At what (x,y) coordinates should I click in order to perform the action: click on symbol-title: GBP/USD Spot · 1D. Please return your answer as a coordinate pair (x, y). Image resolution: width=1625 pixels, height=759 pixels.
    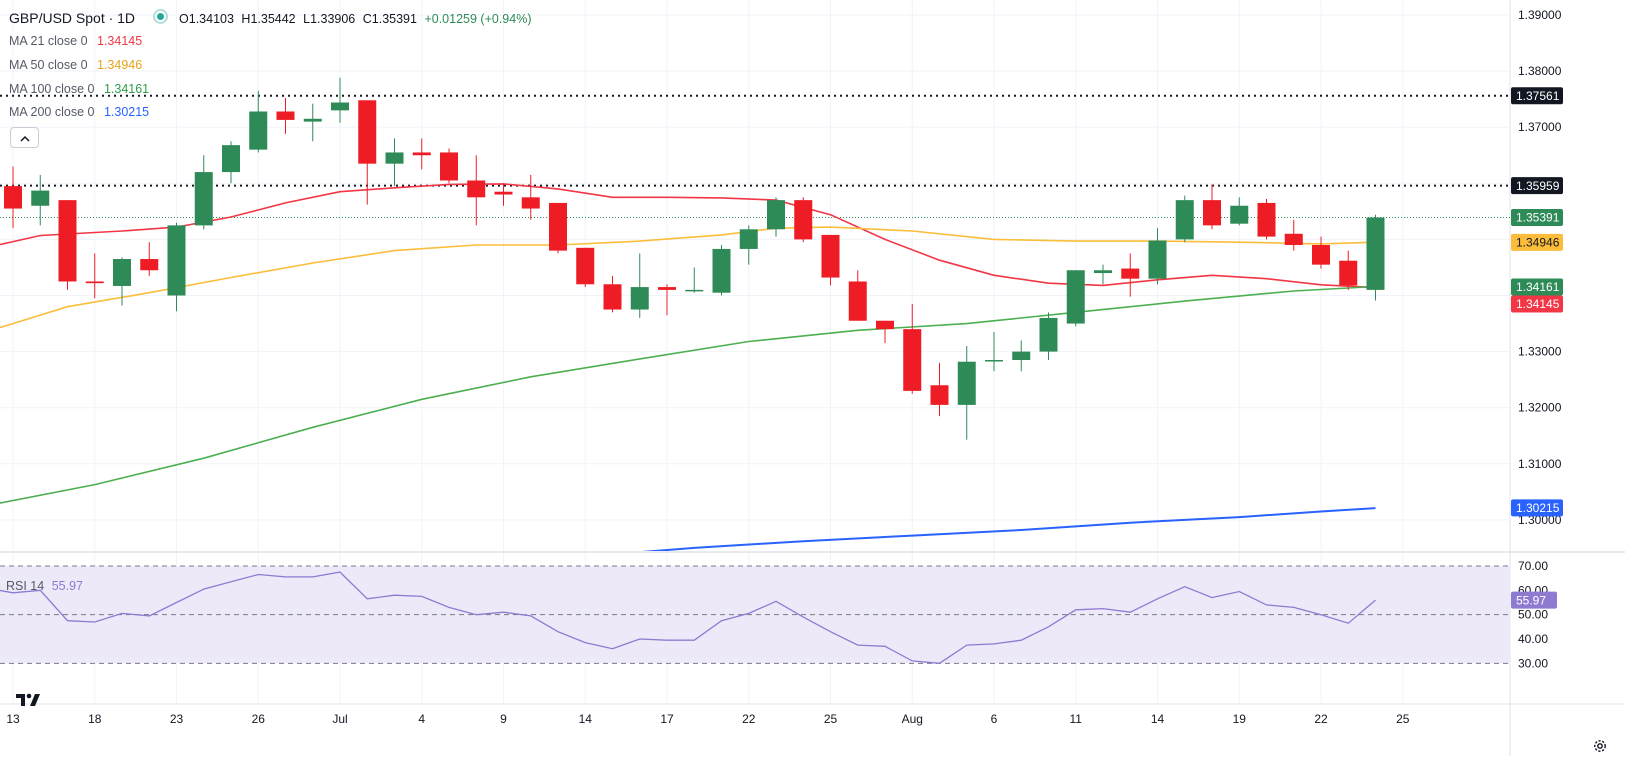
    Looking at the image, I should click on (72, 18).